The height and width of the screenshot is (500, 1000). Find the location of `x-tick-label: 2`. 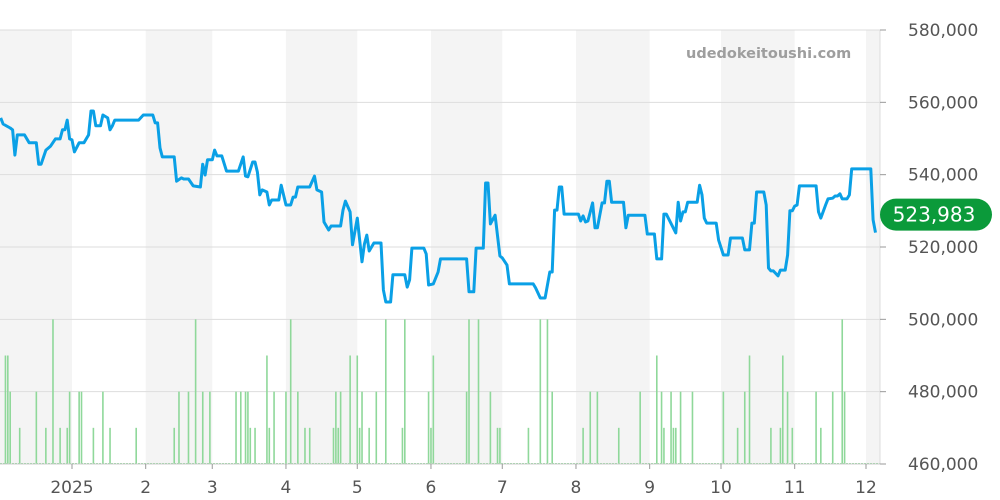

x-tick-label: 2 is located at coordinates (145, 488).